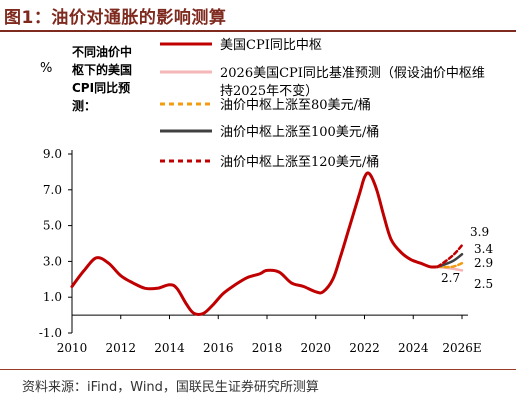 This screenshot has width=516, height=400. What do you see at coordinates (120, 348) in the screenshot?
I see `x-tick-label: 2012` at bounding box center [120, 348].